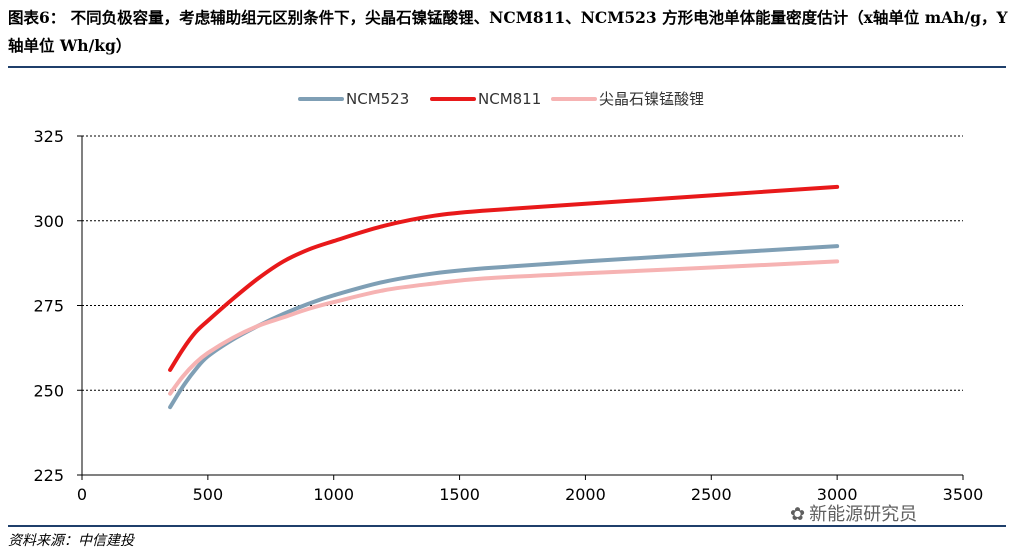 Image resolution: width=1014 pixels, height=555 pixels. Describe the element at coordinates (48, 475) in the screenshot. I see `y-tick-label: 225` at that location.